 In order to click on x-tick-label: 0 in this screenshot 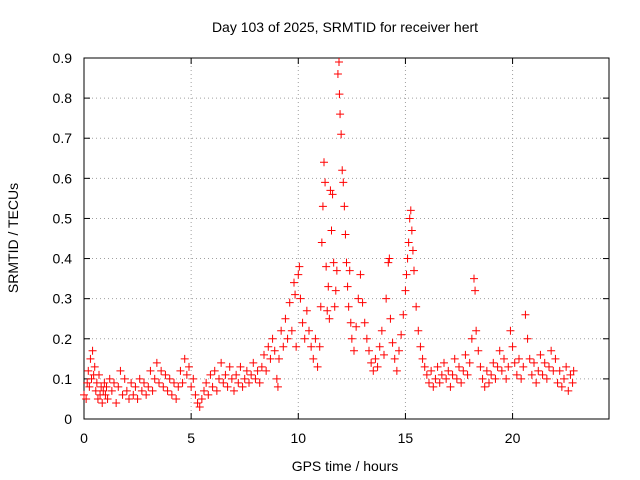, I will do `click(84, 438)`.